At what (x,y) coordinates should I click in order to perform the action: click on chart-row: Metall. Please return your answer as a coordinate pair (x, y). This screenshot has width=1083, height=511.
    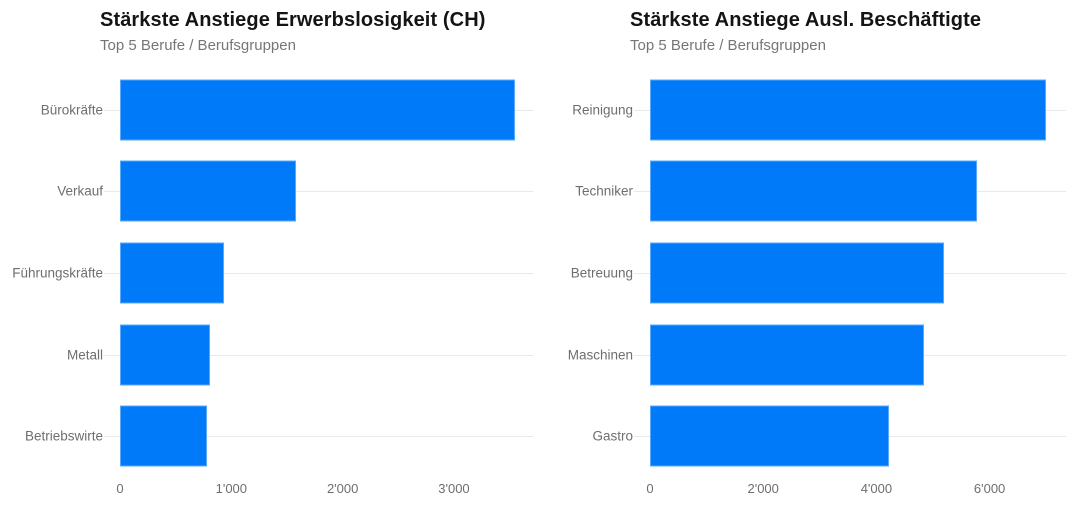
    Looking at the image, I should click on (300, 355).